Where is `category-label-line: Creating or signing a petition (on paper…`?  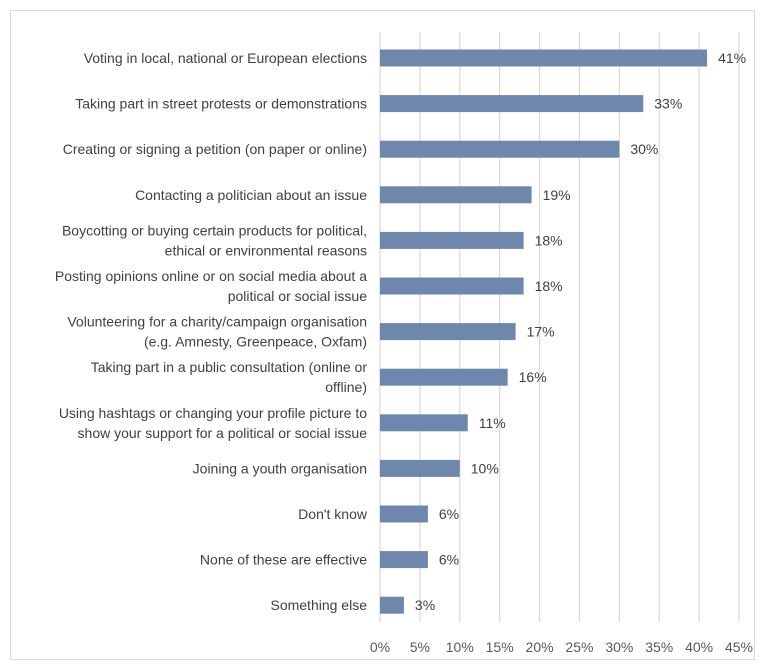 category-label-line: Creating or signing a petition (on paper… is located at coordinates (215, 149).